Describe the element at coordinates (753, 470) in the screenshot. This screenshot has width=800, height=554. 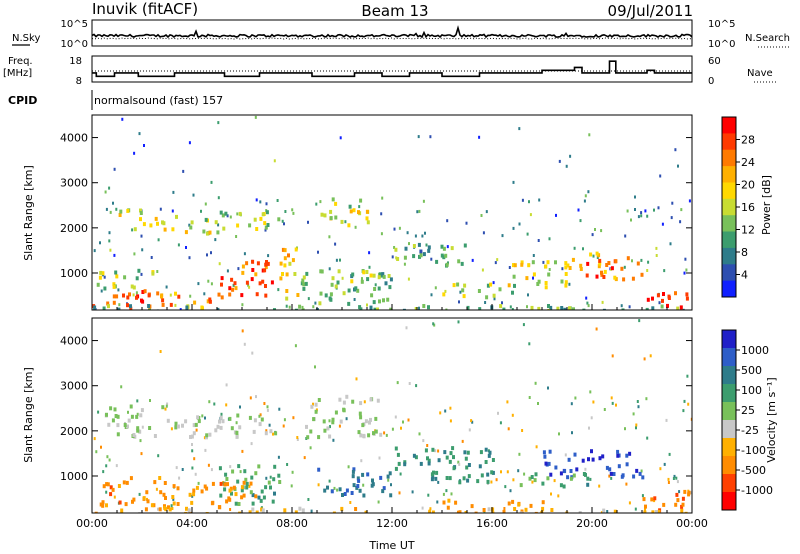
I see `colorbar-tick-label: -500` at that location.